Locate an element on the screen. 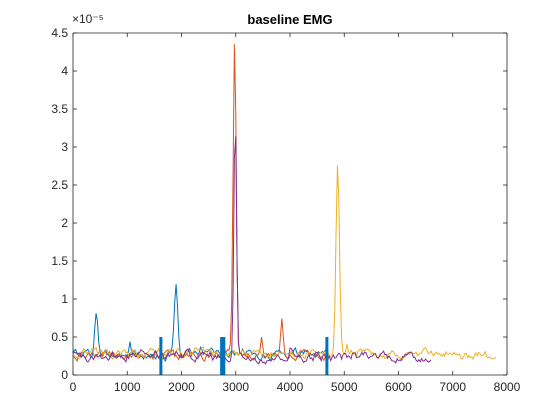 The width and height of the screenshot is (560, 420). y-axis-exponent-label: ×10⁻⁵ is located at coordinates (88, 19).